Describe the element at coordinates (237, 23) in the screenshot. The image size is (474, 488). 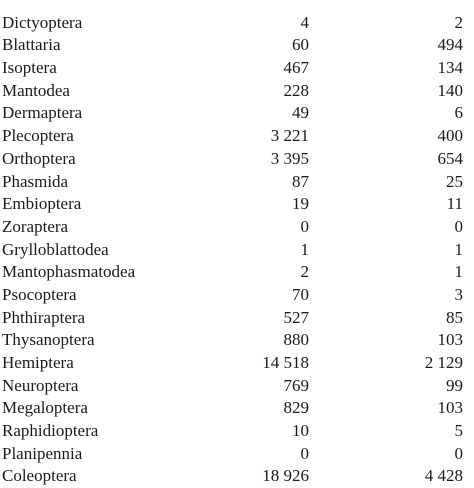
I see `table-row: Dictyoptera 4 2` at that location.